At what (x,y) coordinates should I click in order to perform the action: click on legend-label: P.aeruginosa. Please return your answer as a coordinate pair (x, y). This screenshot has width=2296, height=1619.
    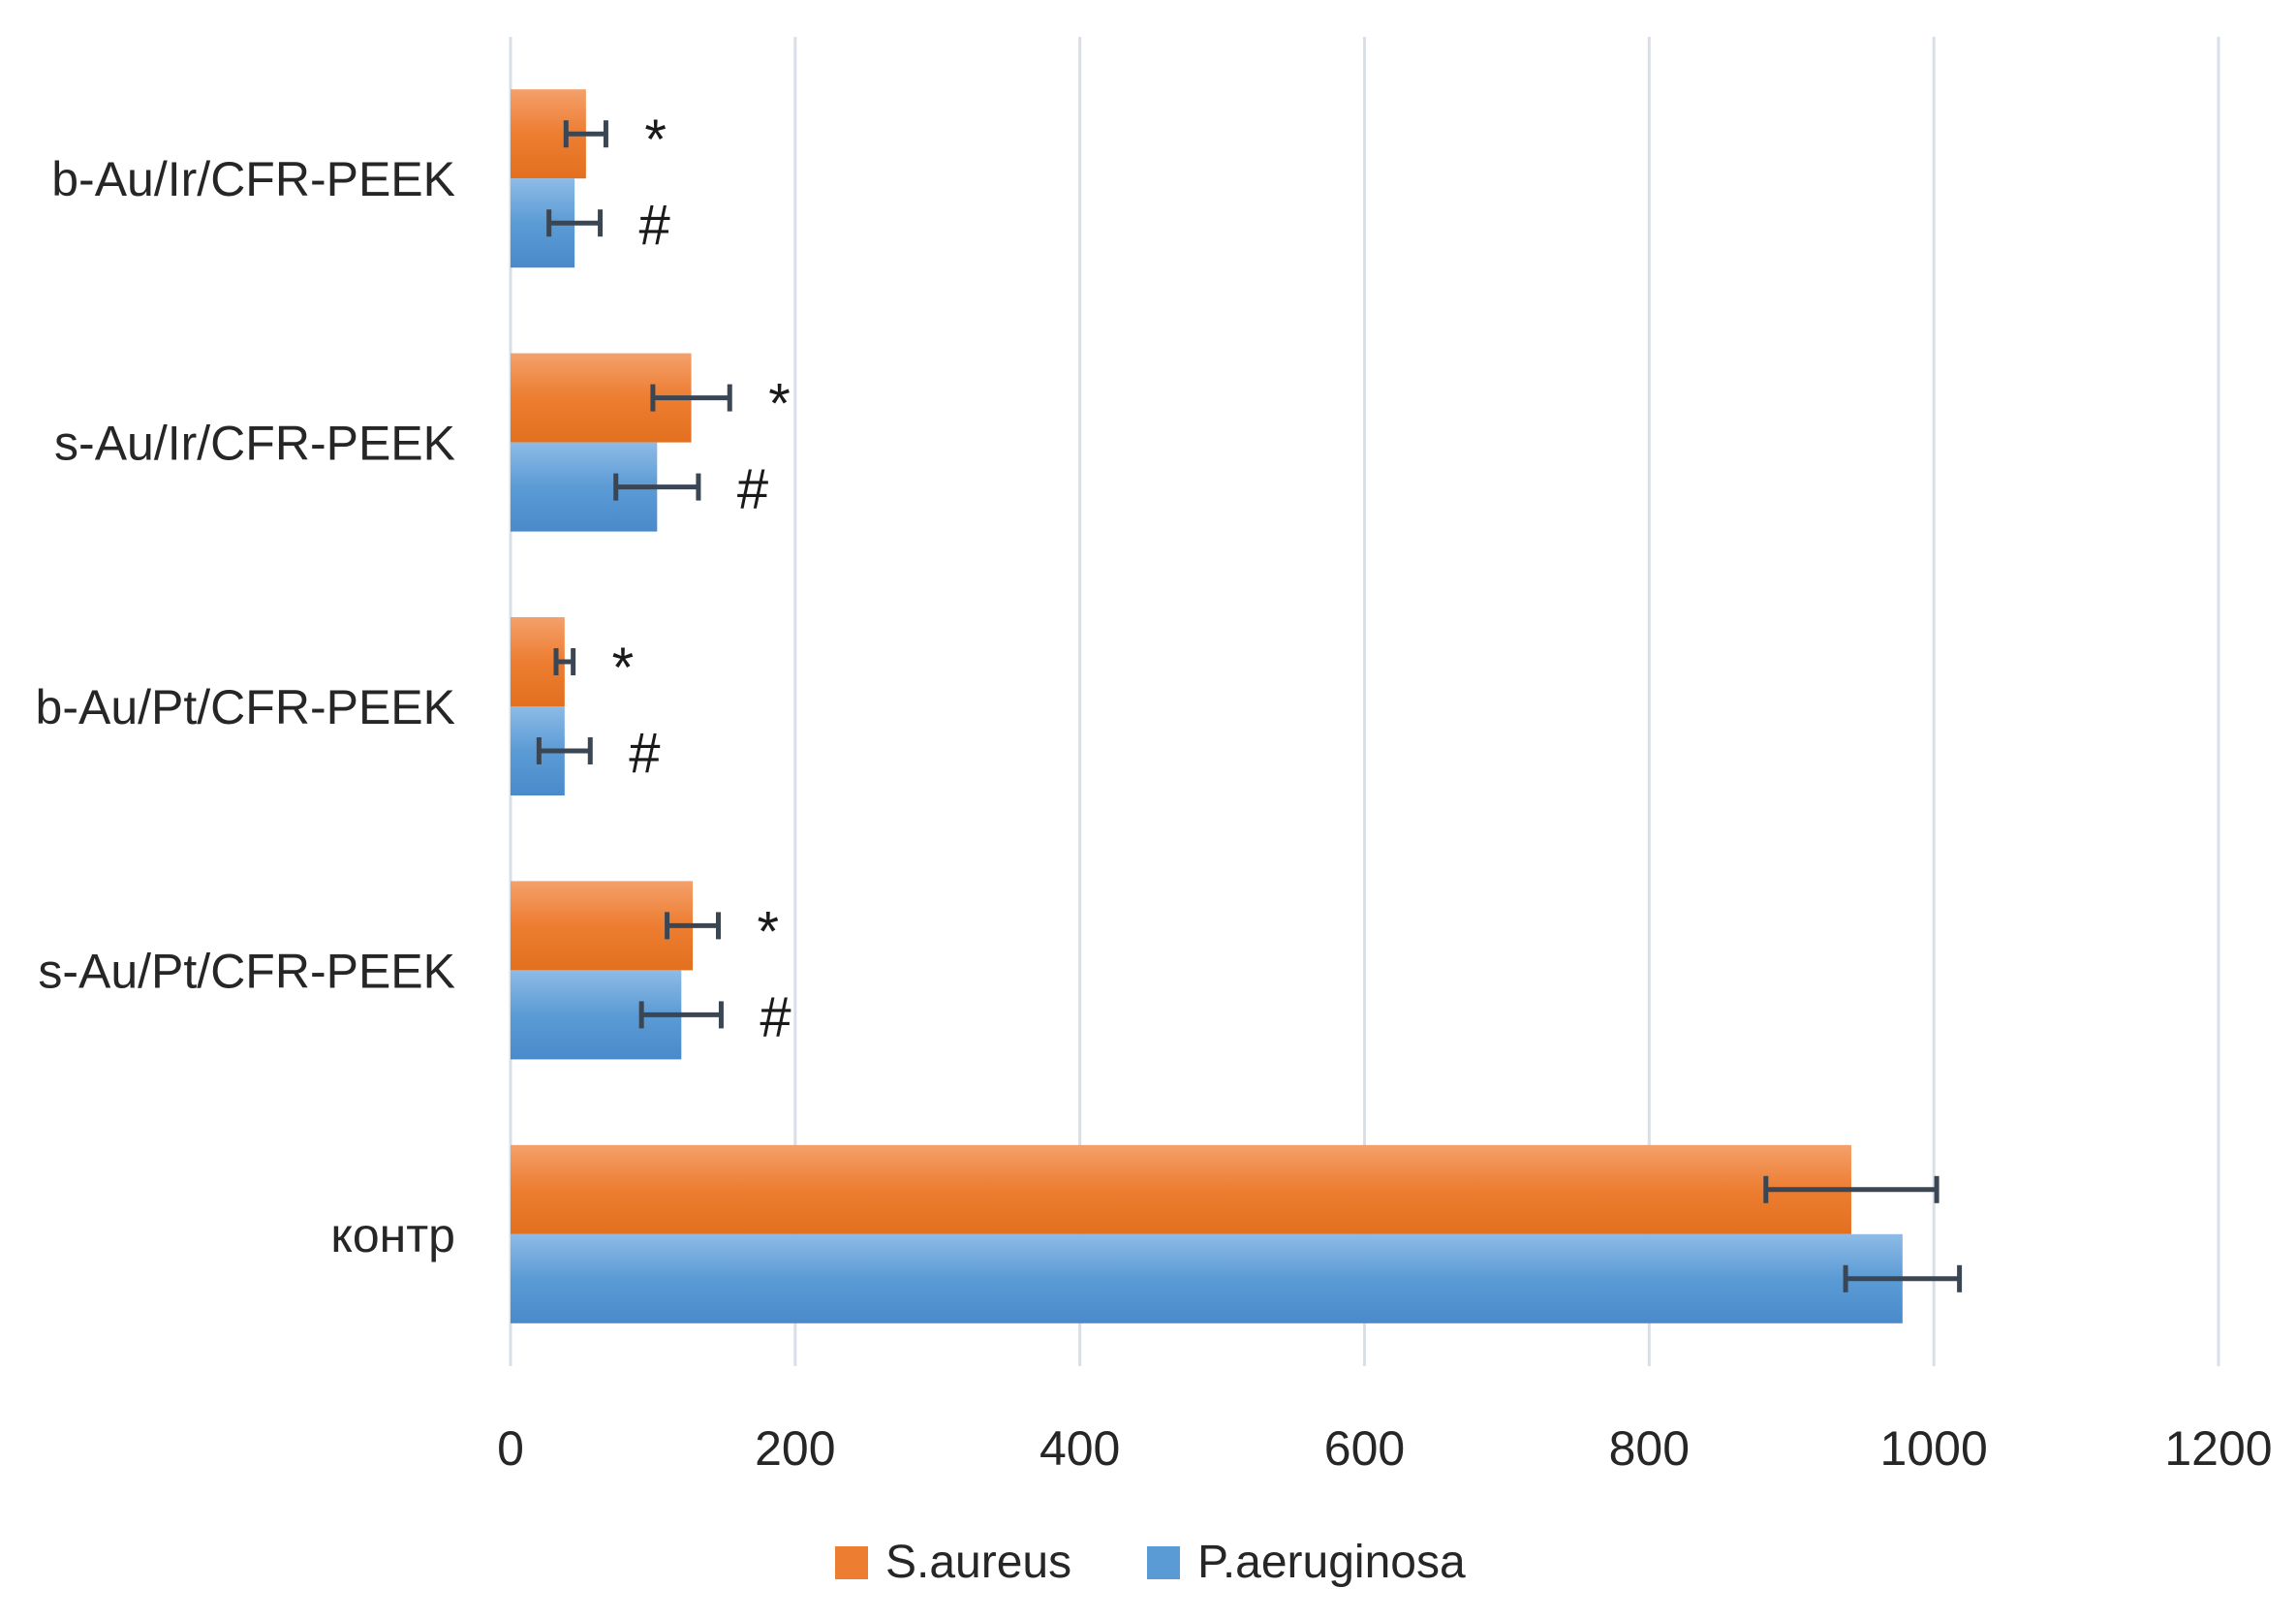
    Looking at the image, I should click on (1331, 1562).